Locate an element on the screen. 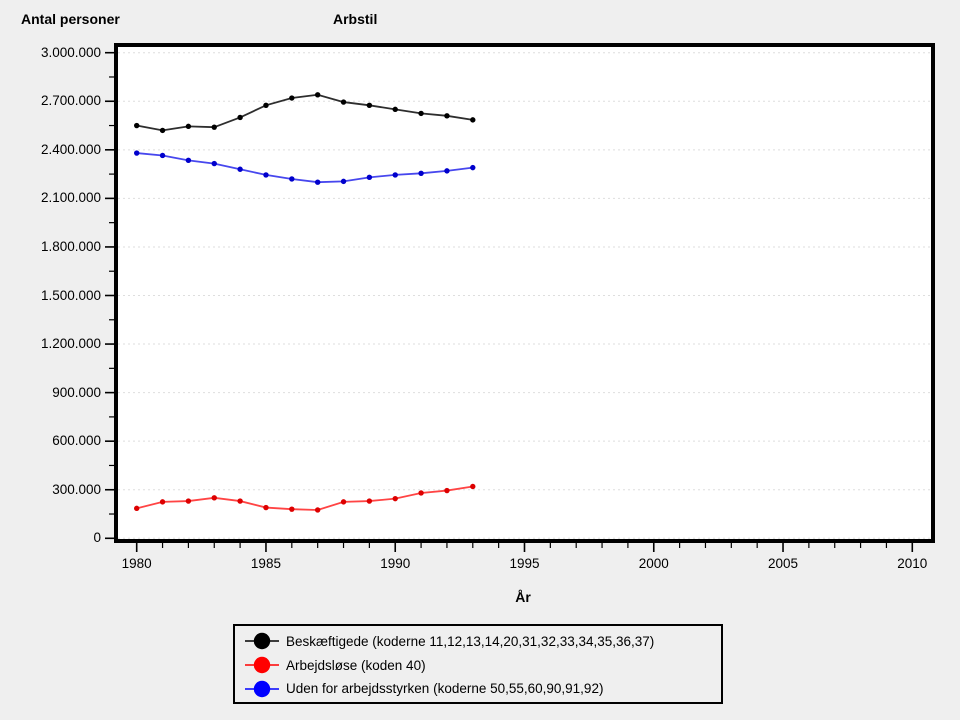 The width and height of the screenshot is (960, 720). legend-item: Arbejdsløse (koden 40) is located at coordinates (482, 665).